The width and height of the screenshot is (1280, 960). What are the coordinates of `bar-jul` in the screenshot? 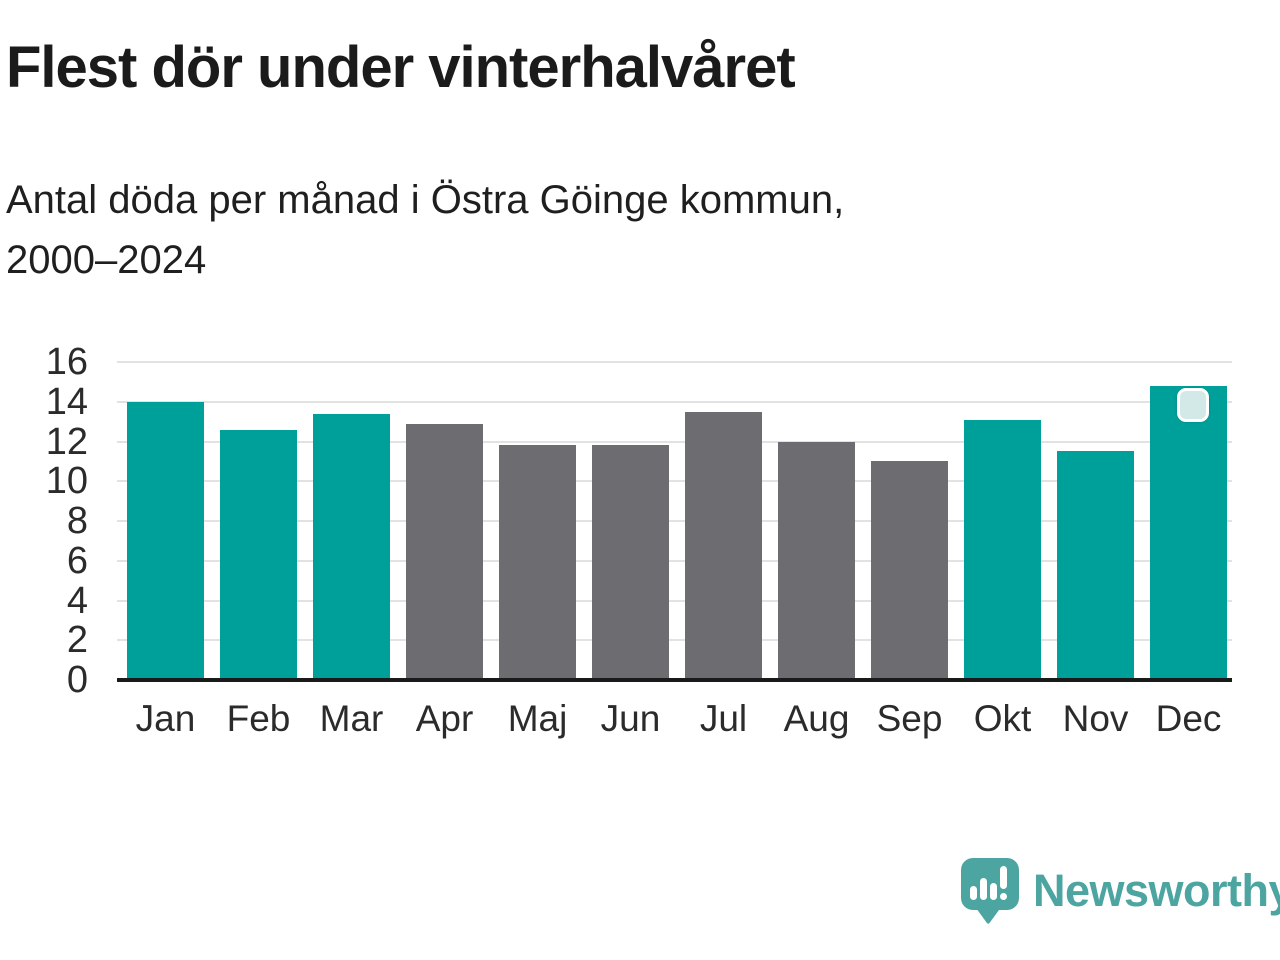 It's located at (723, 545).